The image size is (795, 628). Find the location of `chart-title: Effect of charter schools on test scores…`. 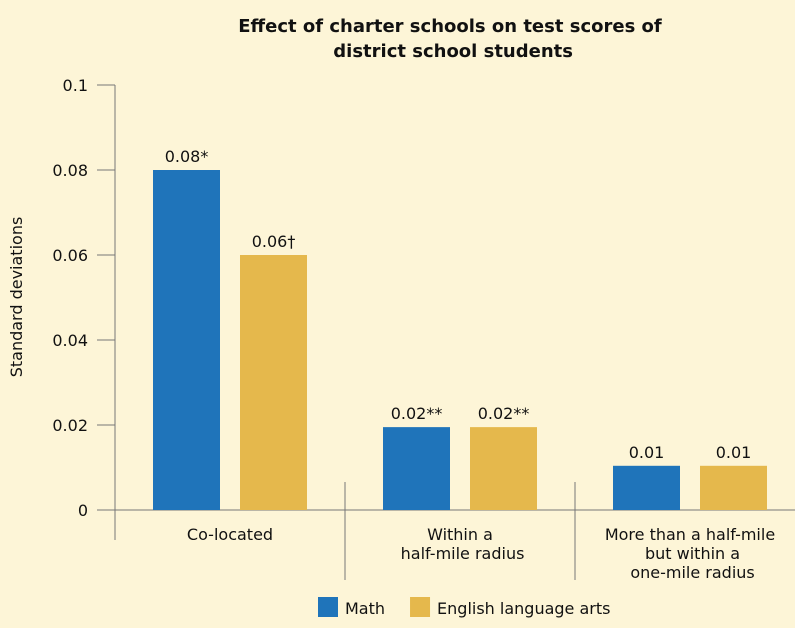

chart-title: Effect of charter schools on test scores… is located at coordinates (450, 39).